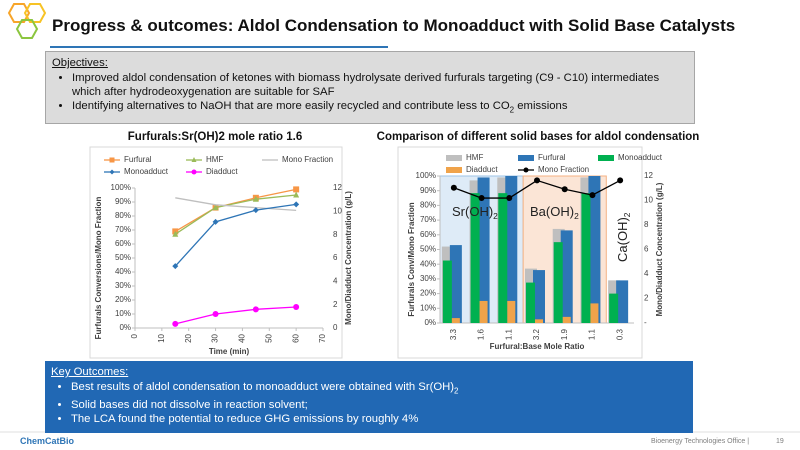  What do you see at coordinates (780, 441) in the screenshot?
I see `page-number: 19` at bounding box center [780, 441].